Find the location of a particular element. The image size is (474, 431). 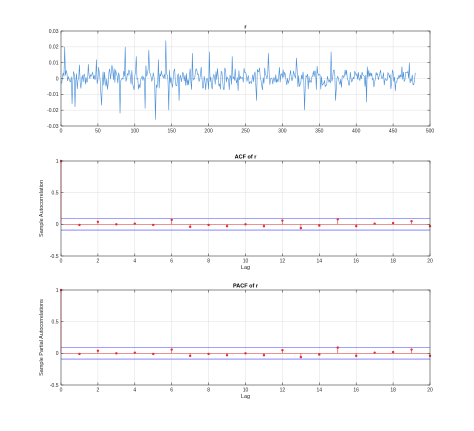

series-line-r is located at coordinates (238, 80).